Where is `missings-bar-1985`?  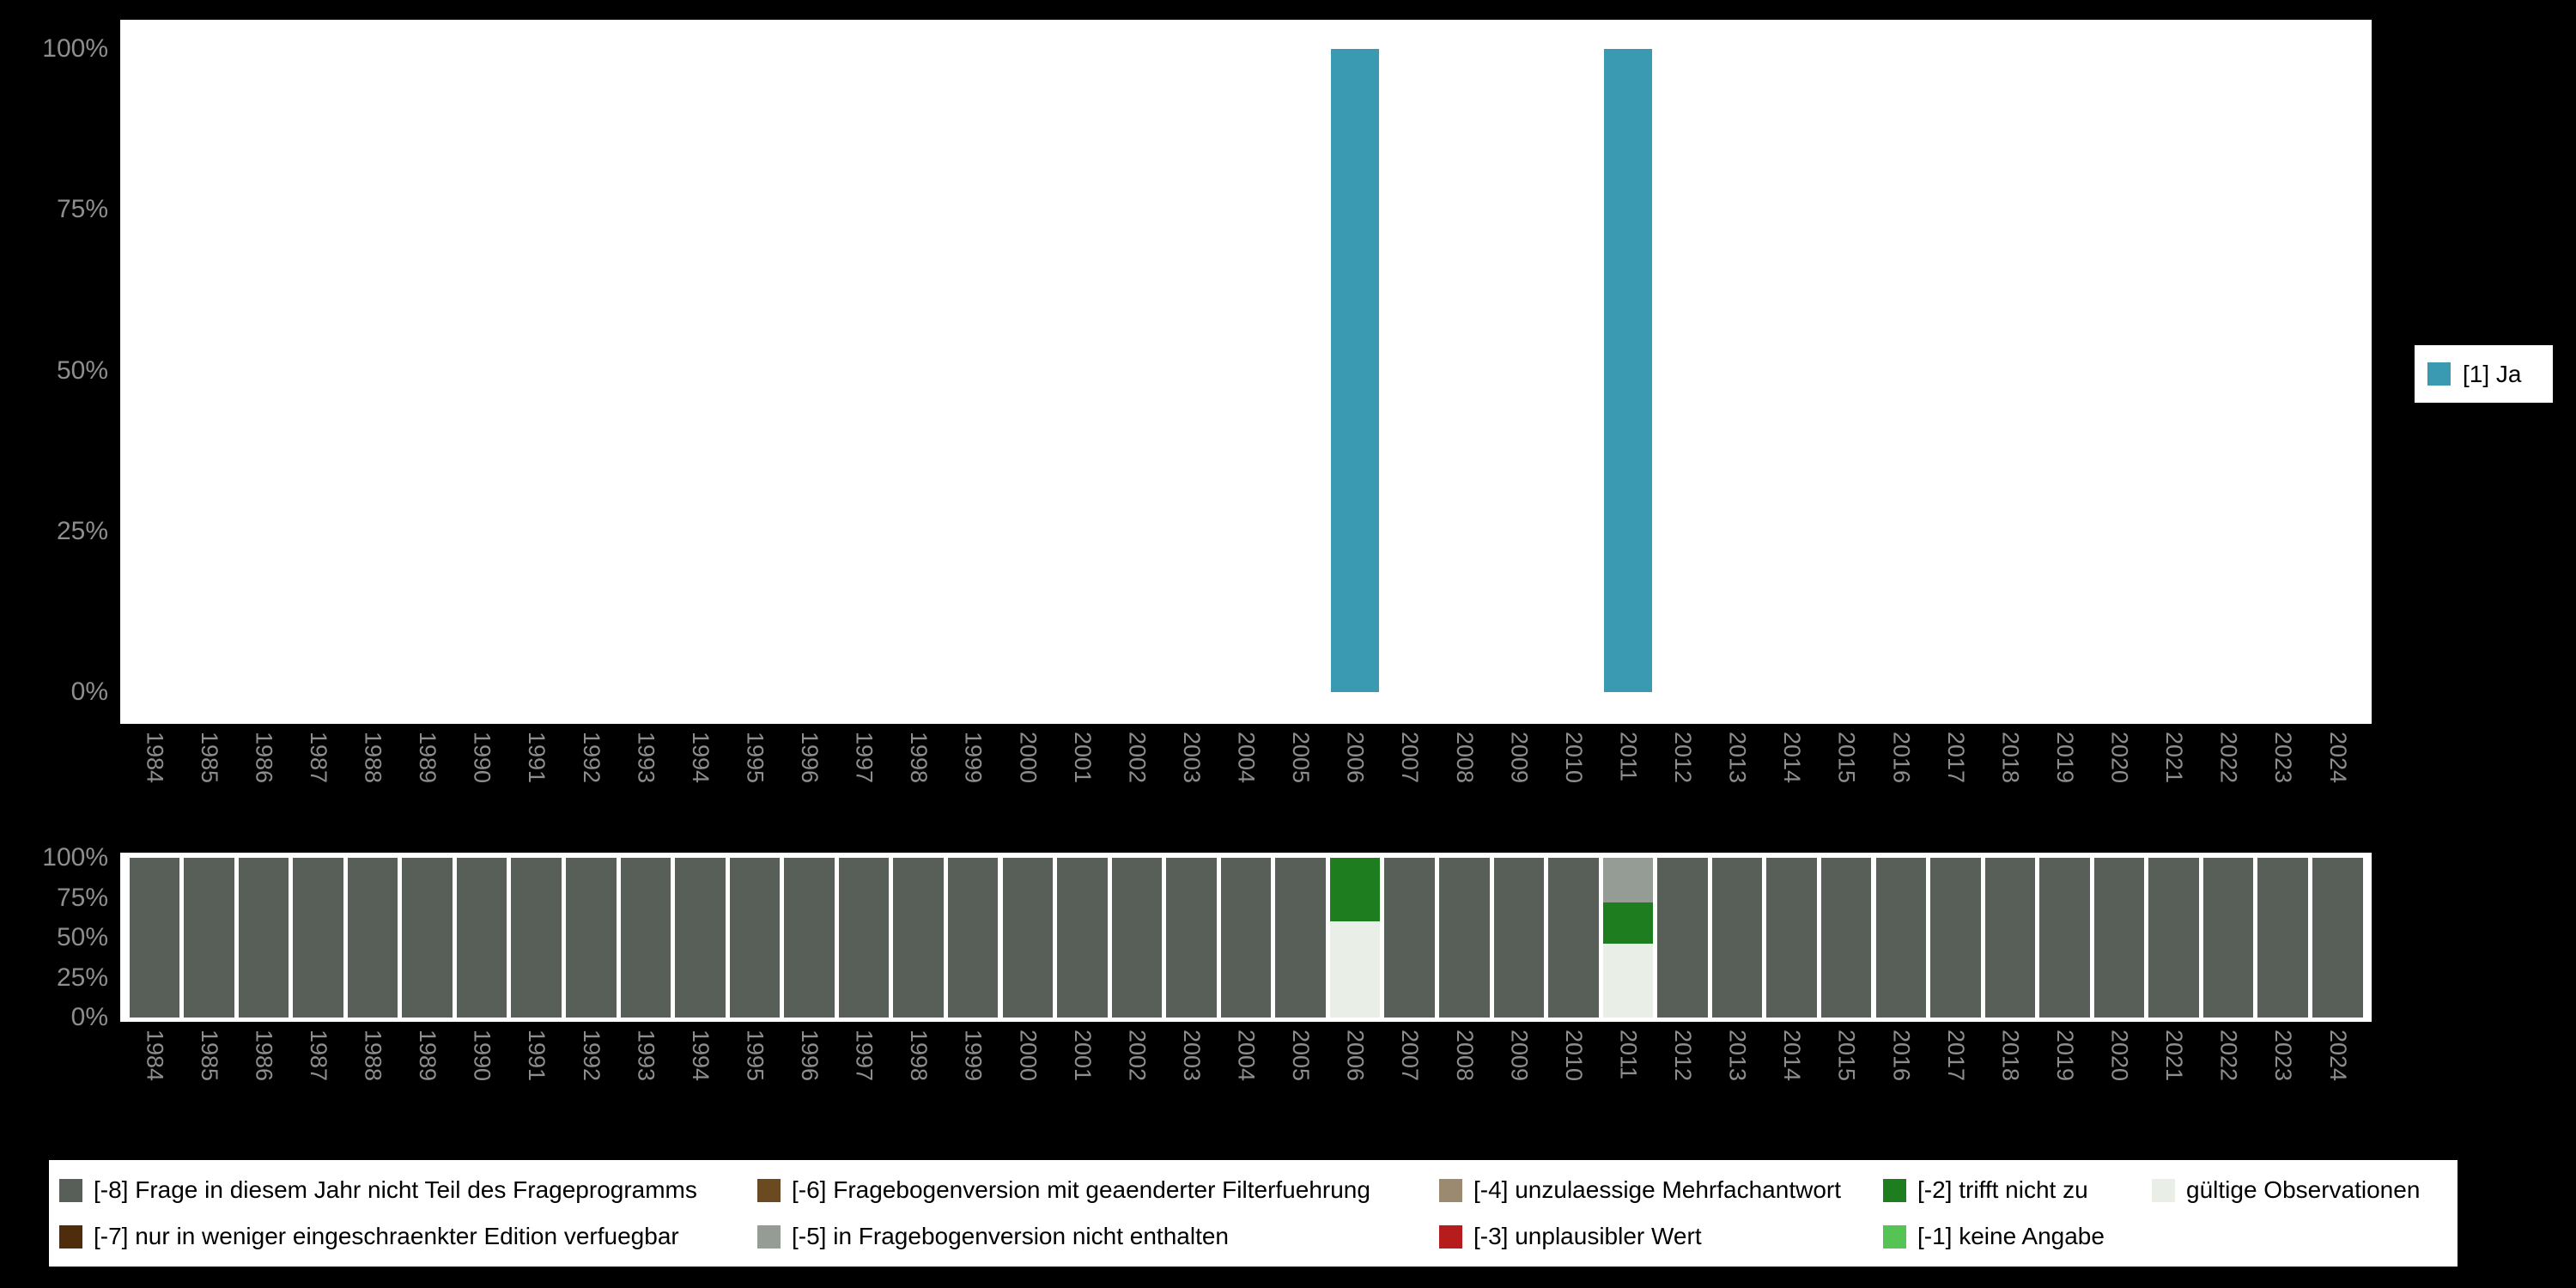 missings-bar-1985 is located at coordinates (209, 938).